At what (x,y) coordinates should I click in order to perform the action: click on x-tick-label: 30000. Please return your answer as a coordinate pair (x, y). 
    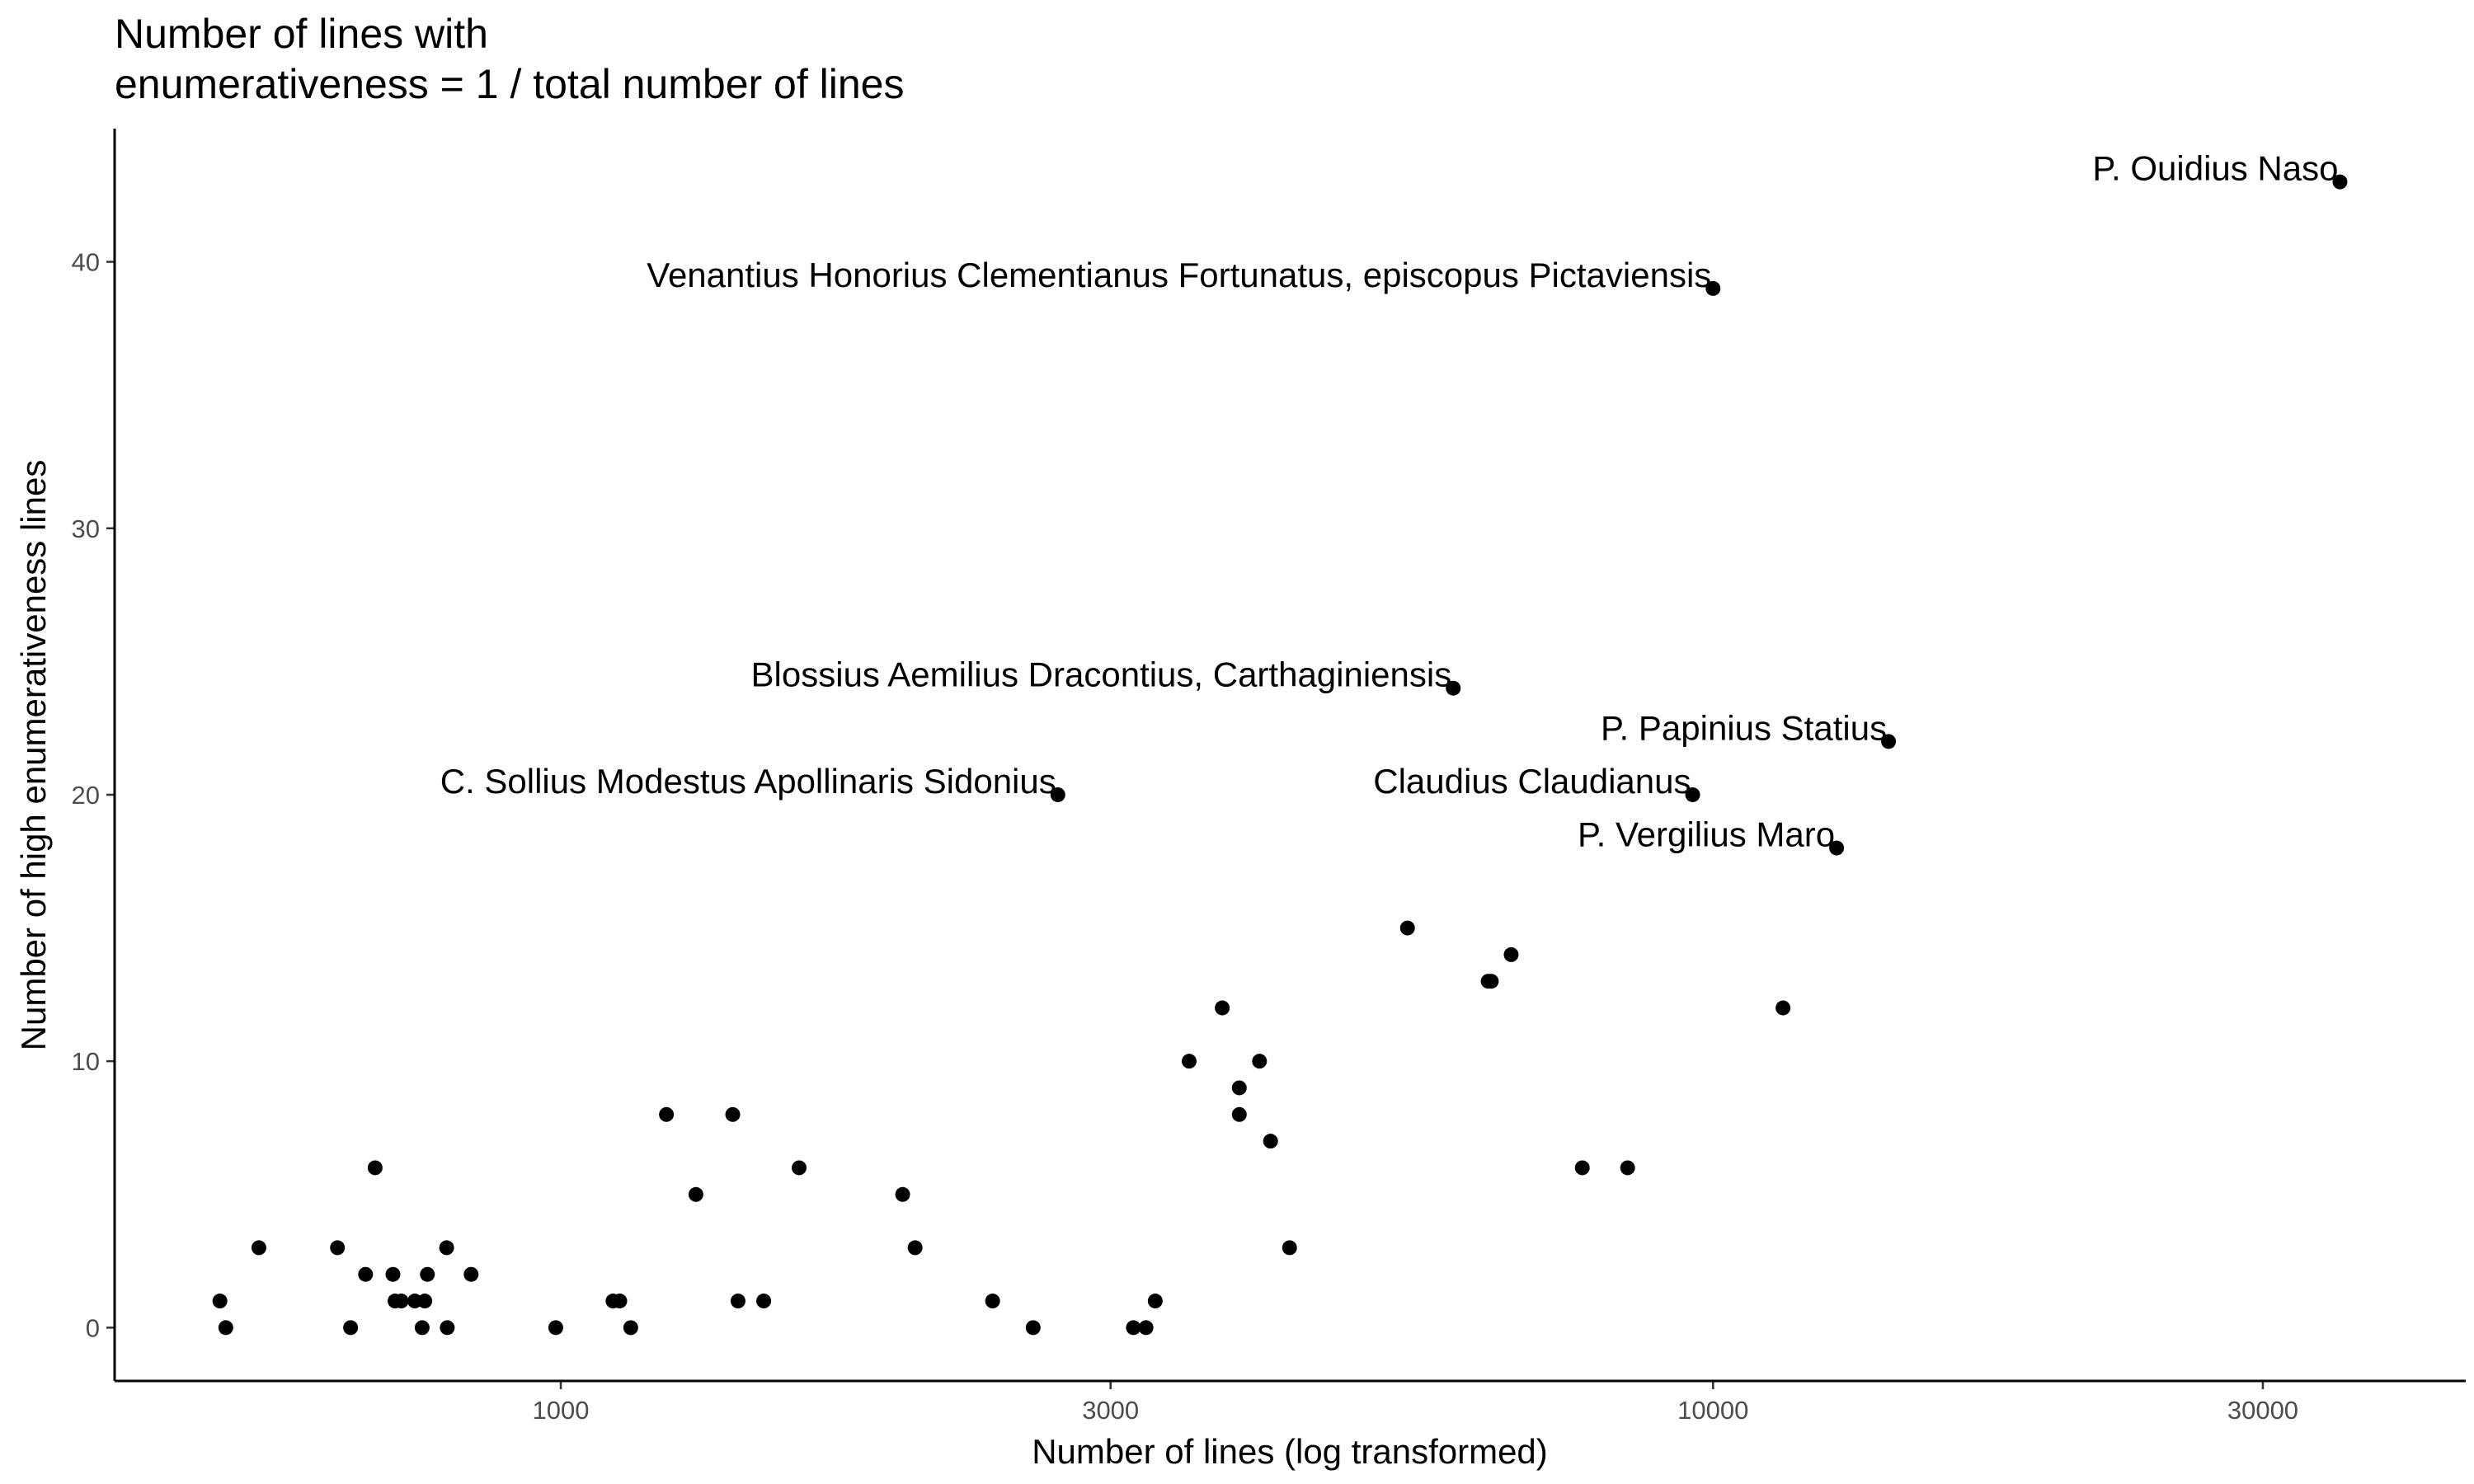
    Looking at the image, I should click on (2262, 1410).